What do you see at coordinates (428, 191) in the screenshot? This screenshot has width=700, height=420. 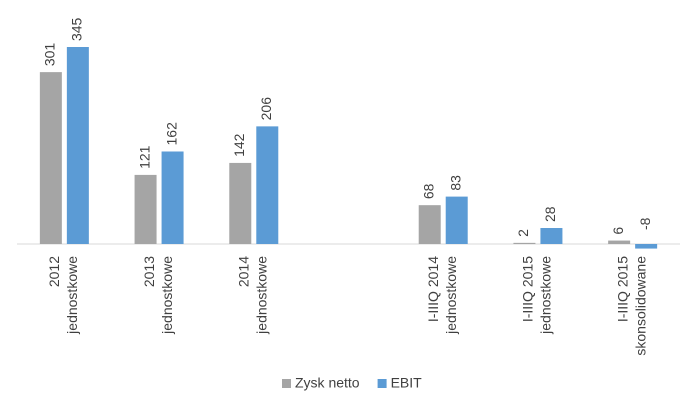 I see `value-label: 68` at bounding box center [428, 191].